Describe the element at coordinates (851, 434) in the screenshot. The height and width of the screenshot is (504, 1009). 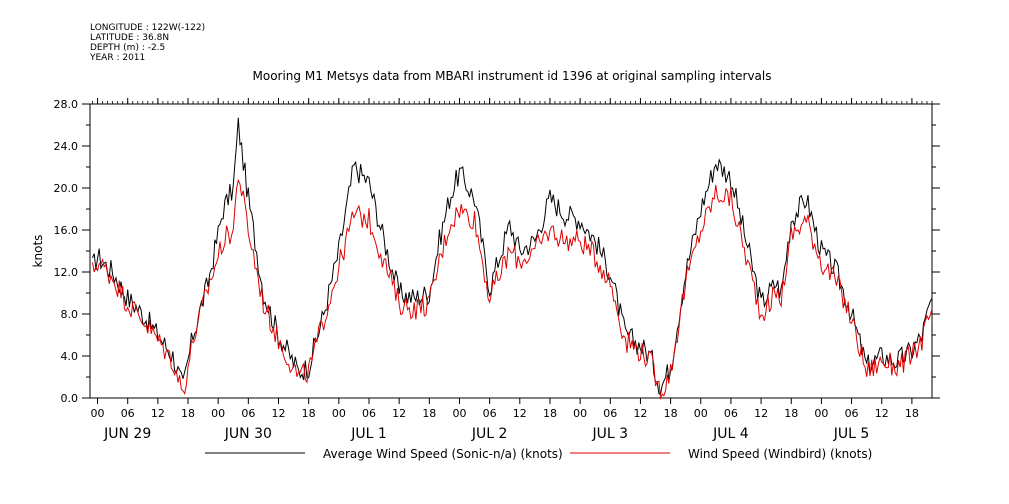
I see `x-date-label: JUL 5` at that location.